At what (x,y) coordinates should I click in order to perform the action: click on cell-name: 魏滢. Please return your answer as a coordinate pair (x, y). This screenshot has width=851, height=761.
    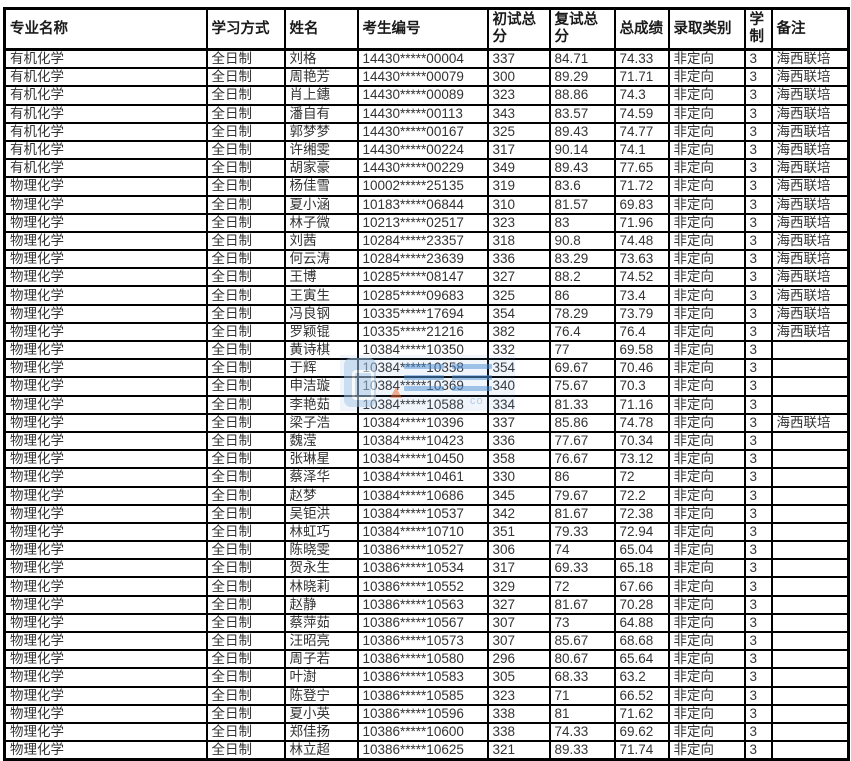
    Looking at the image, I should click on (321, 441).